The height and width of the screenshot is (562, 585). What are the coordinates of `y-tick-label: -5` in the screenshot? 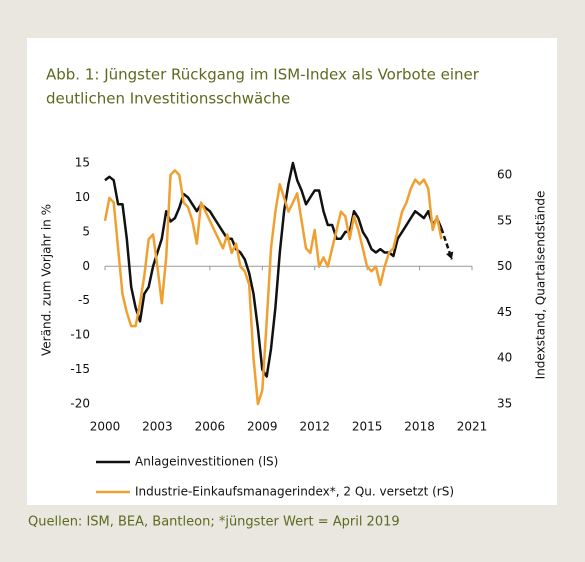 It's located at (84, 300).